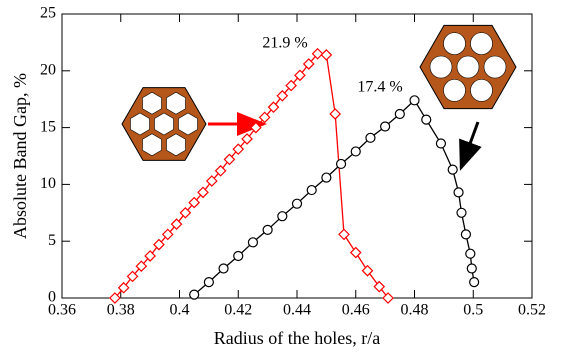  What do you see at coordinates (532, 310) in the screenshot?
I see `x-tick-label: 0.52` at bounding box center [532, 310].